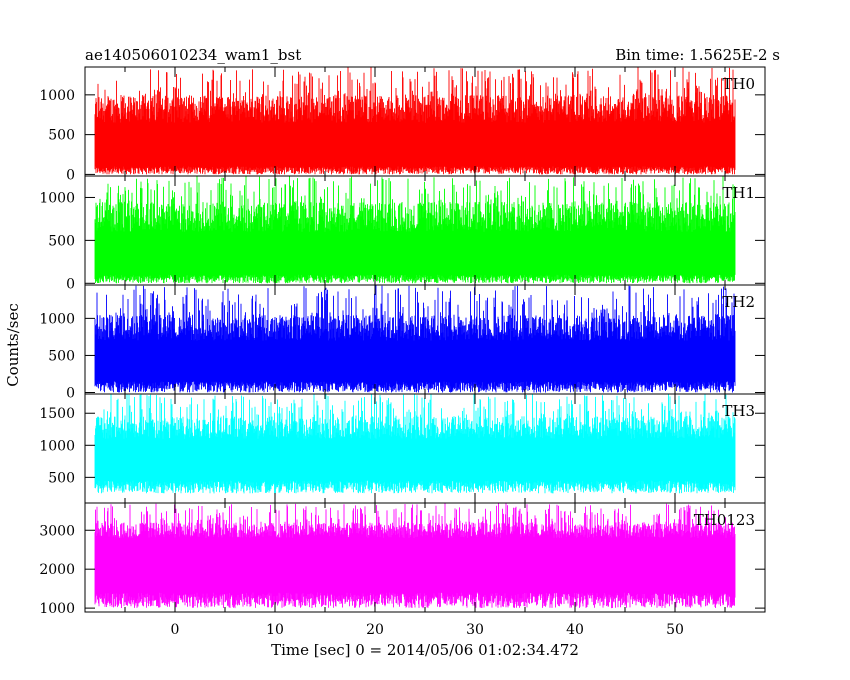 The height and width of the screenshot is (680, 850). I want to click on panel-label-th3: TH3, so click(738, 411).